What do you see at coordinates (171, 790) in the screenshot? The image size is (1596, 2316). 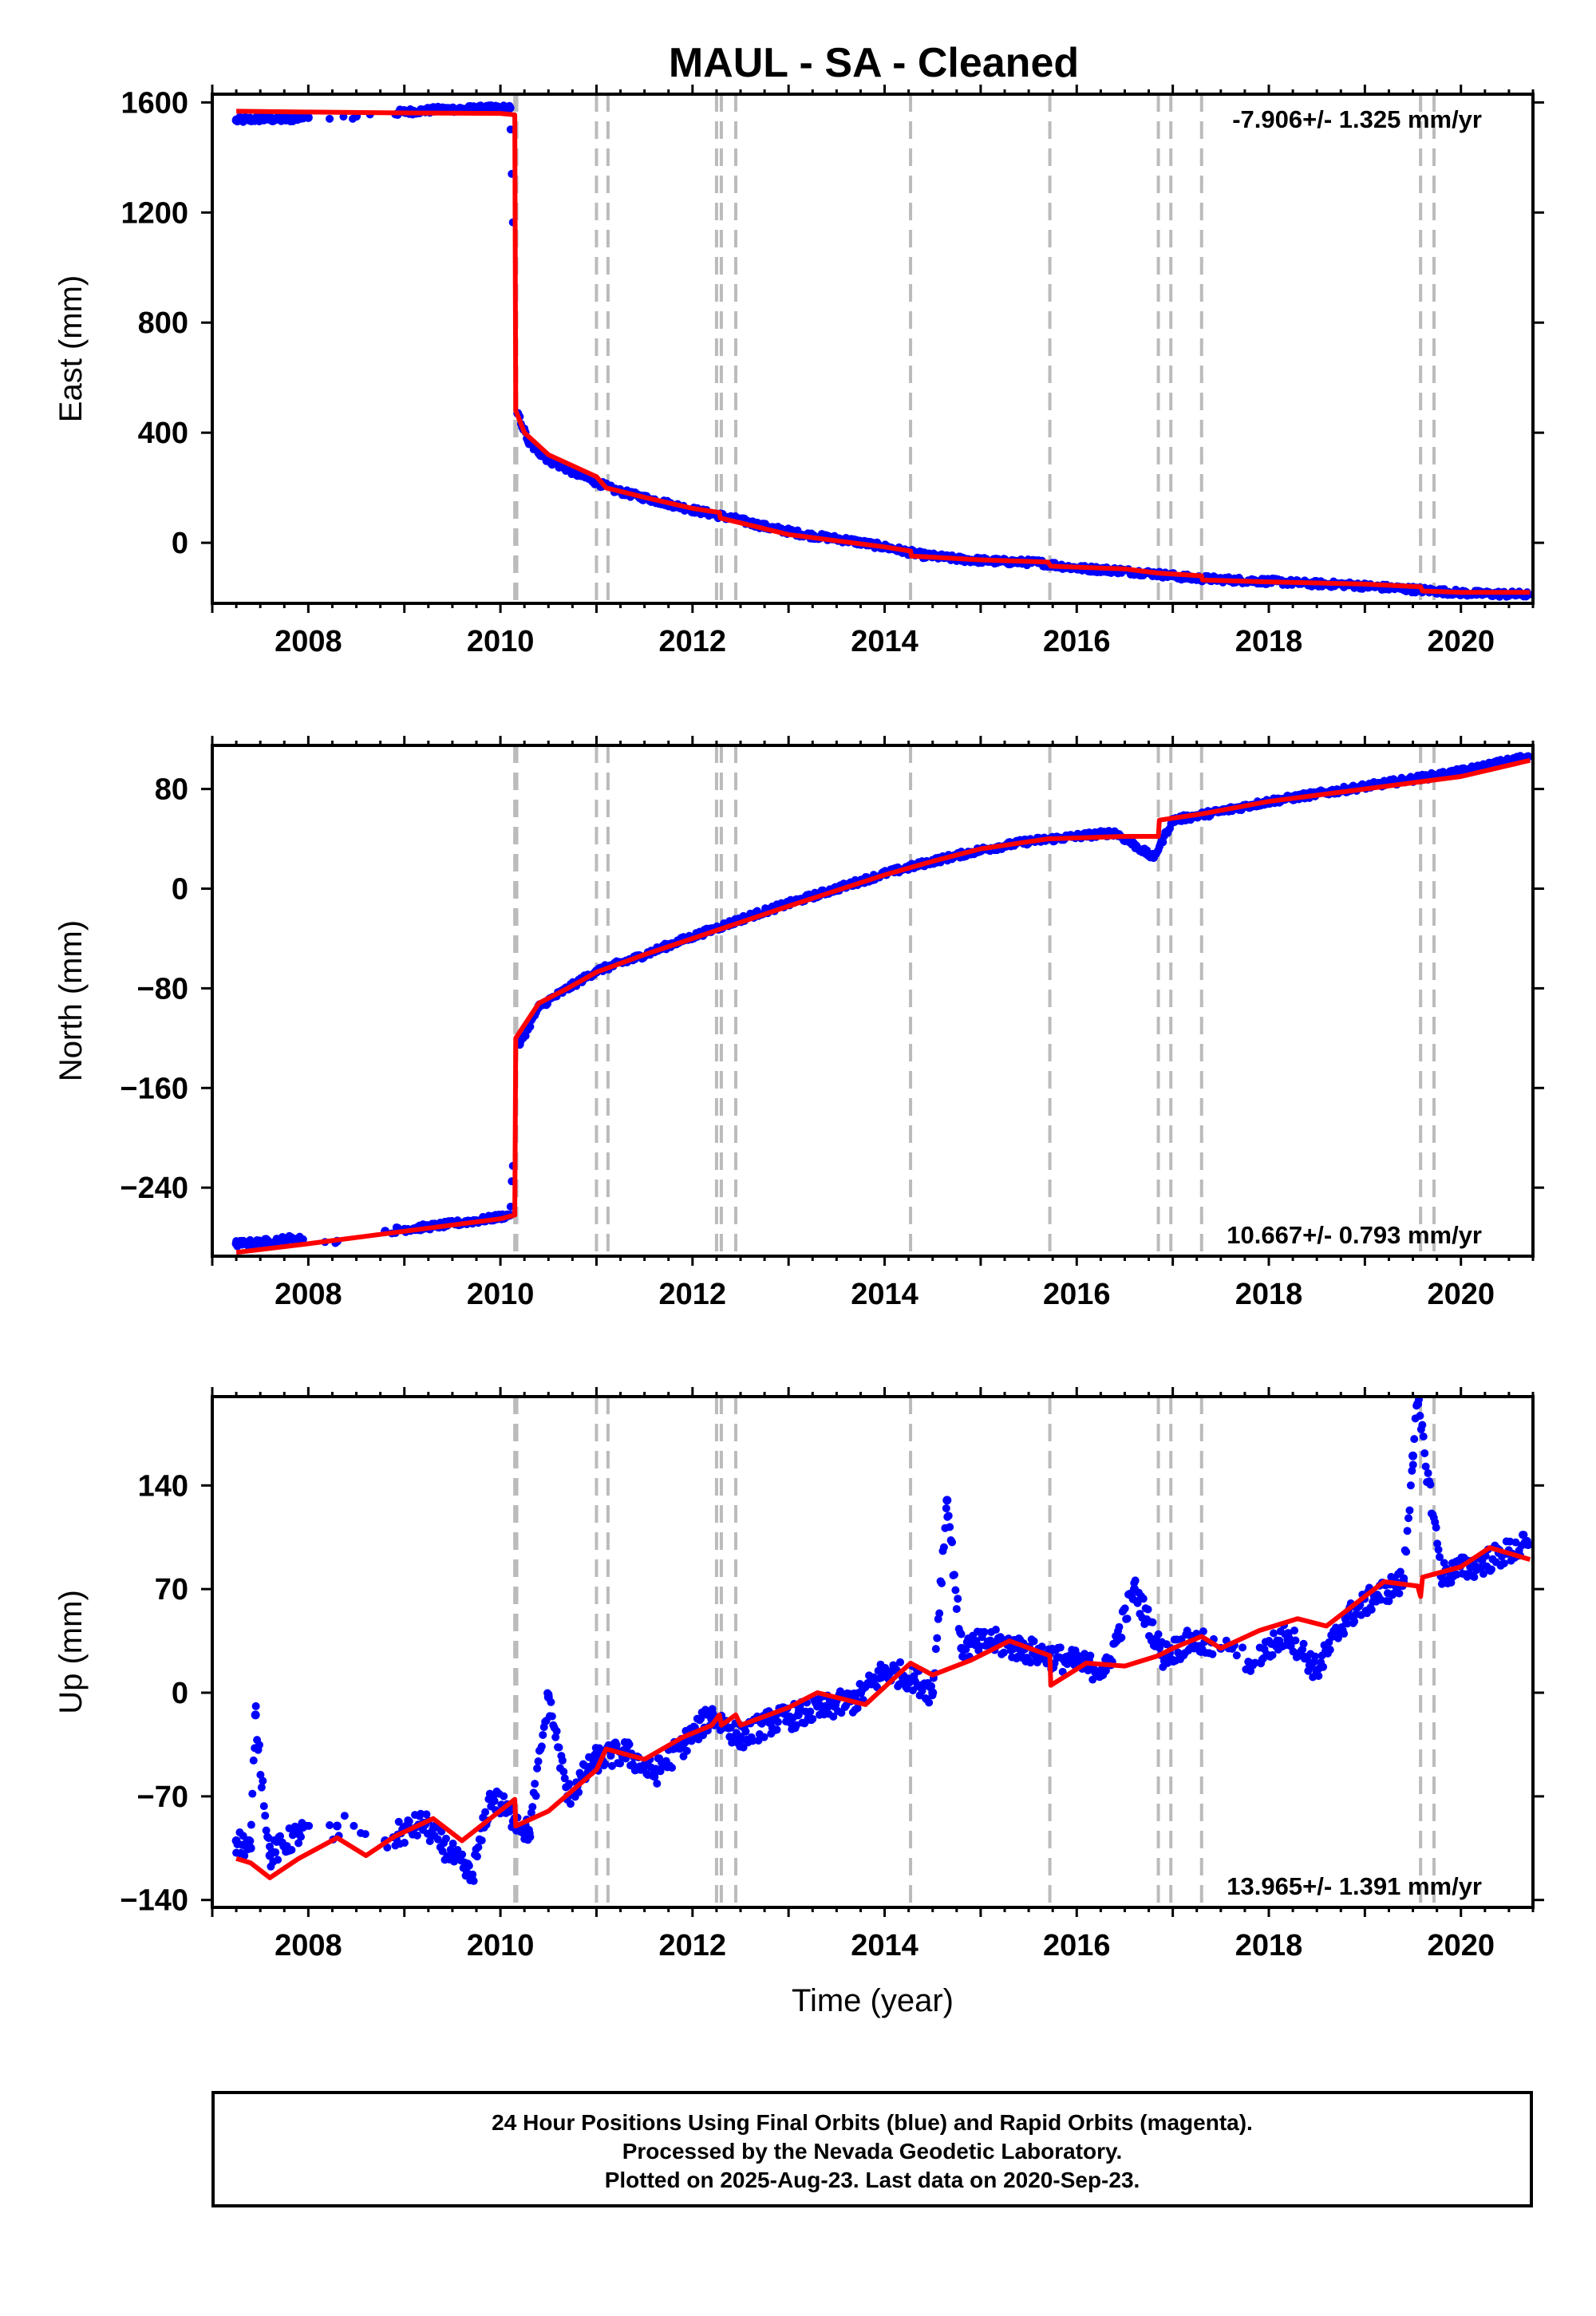 I see `y-tick-label: 80` at bounding box center [171, 790].